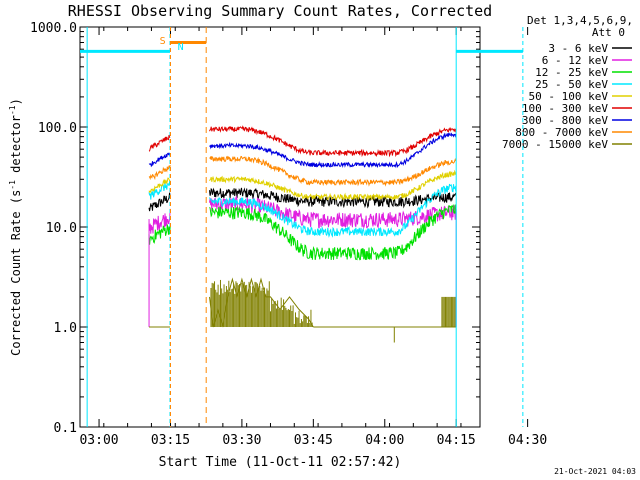 The width and height of the screenshot is (640, 480). Describe the element at coordinates (181, 47) in the screenshot. I see `night-label: N` at that location.